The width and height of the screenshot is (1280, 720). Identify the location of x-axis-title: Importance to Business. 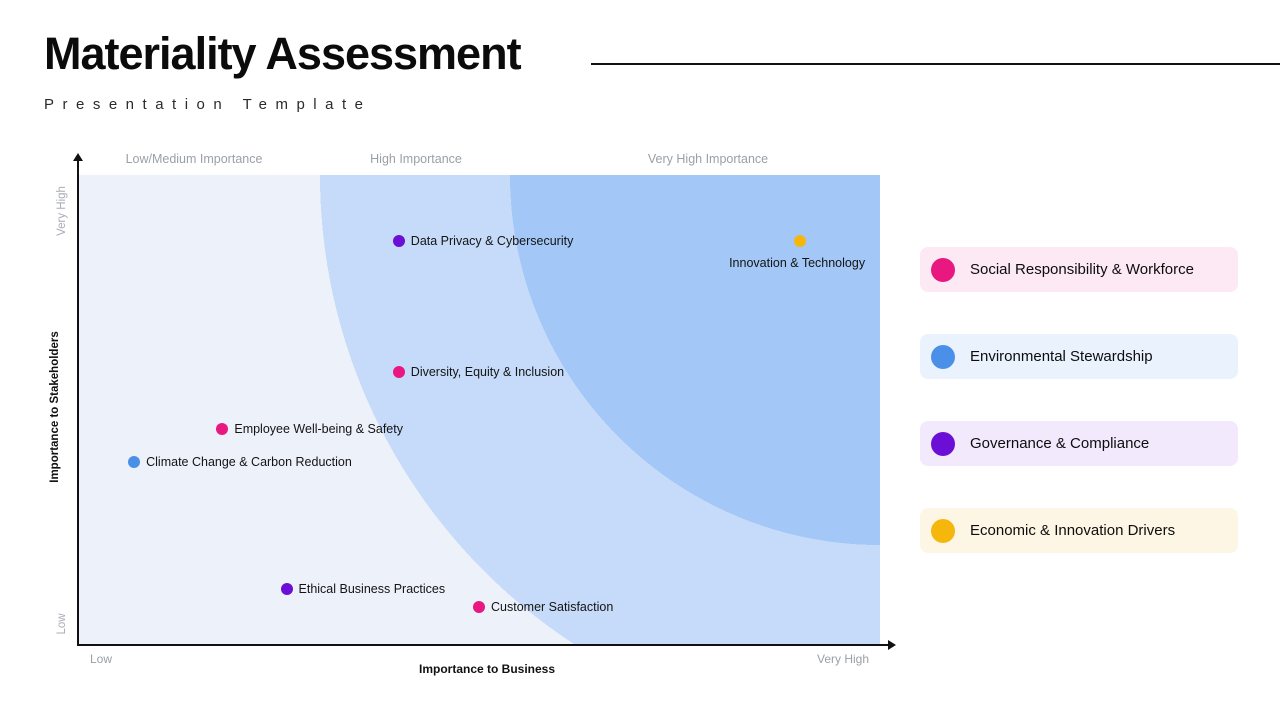
(487, 669).